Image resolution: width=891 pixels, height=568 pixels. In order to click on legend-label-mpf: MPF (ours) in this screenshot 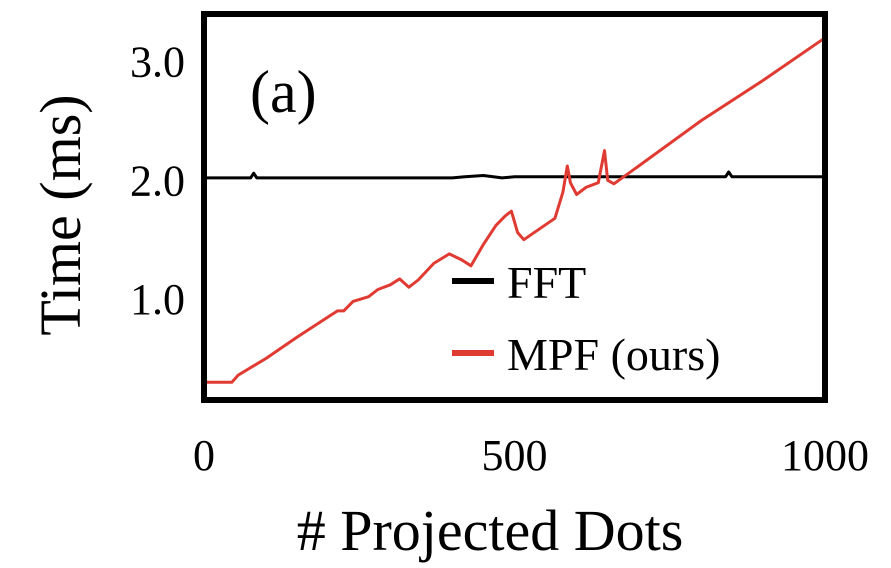, I will do `click(613, 354)`.